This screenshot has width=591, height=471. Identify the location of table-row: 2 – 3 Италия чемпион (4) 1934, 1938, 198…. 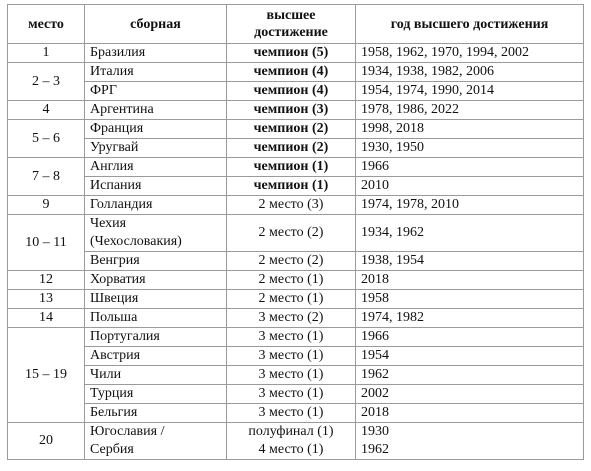
(295, 81).